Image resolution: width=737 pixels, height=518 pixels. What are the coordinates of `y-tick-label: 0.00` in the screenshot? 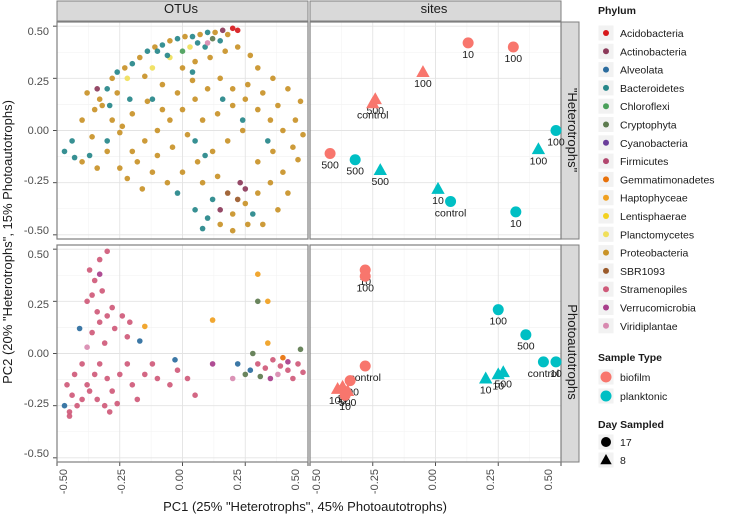 It's located at (38, 354).